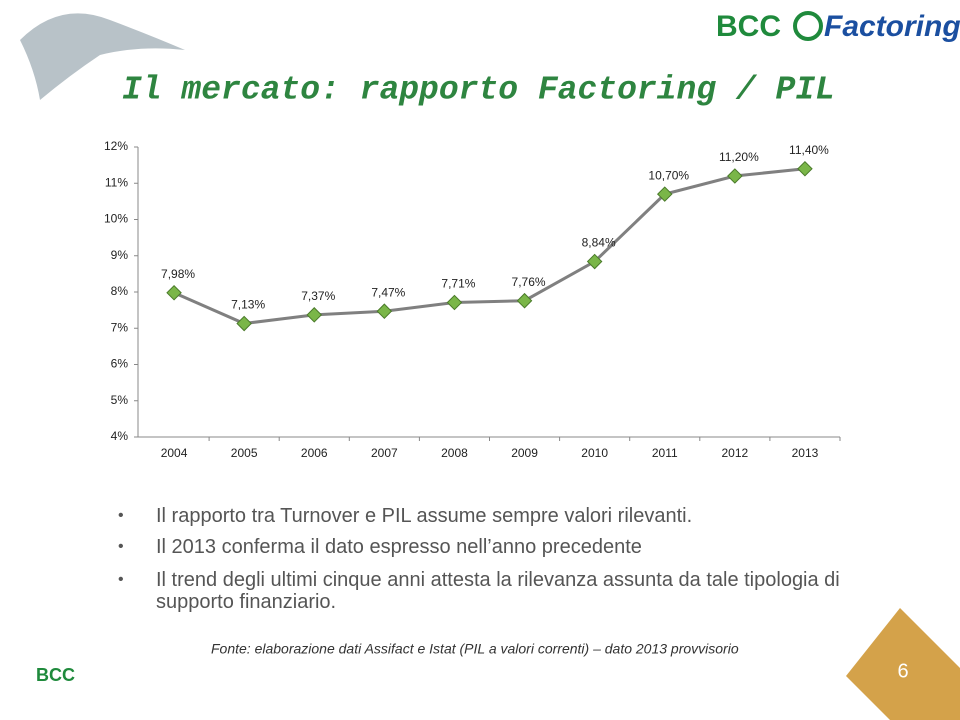  I want to click on y-tick-label: 9%, so click(120, 255).